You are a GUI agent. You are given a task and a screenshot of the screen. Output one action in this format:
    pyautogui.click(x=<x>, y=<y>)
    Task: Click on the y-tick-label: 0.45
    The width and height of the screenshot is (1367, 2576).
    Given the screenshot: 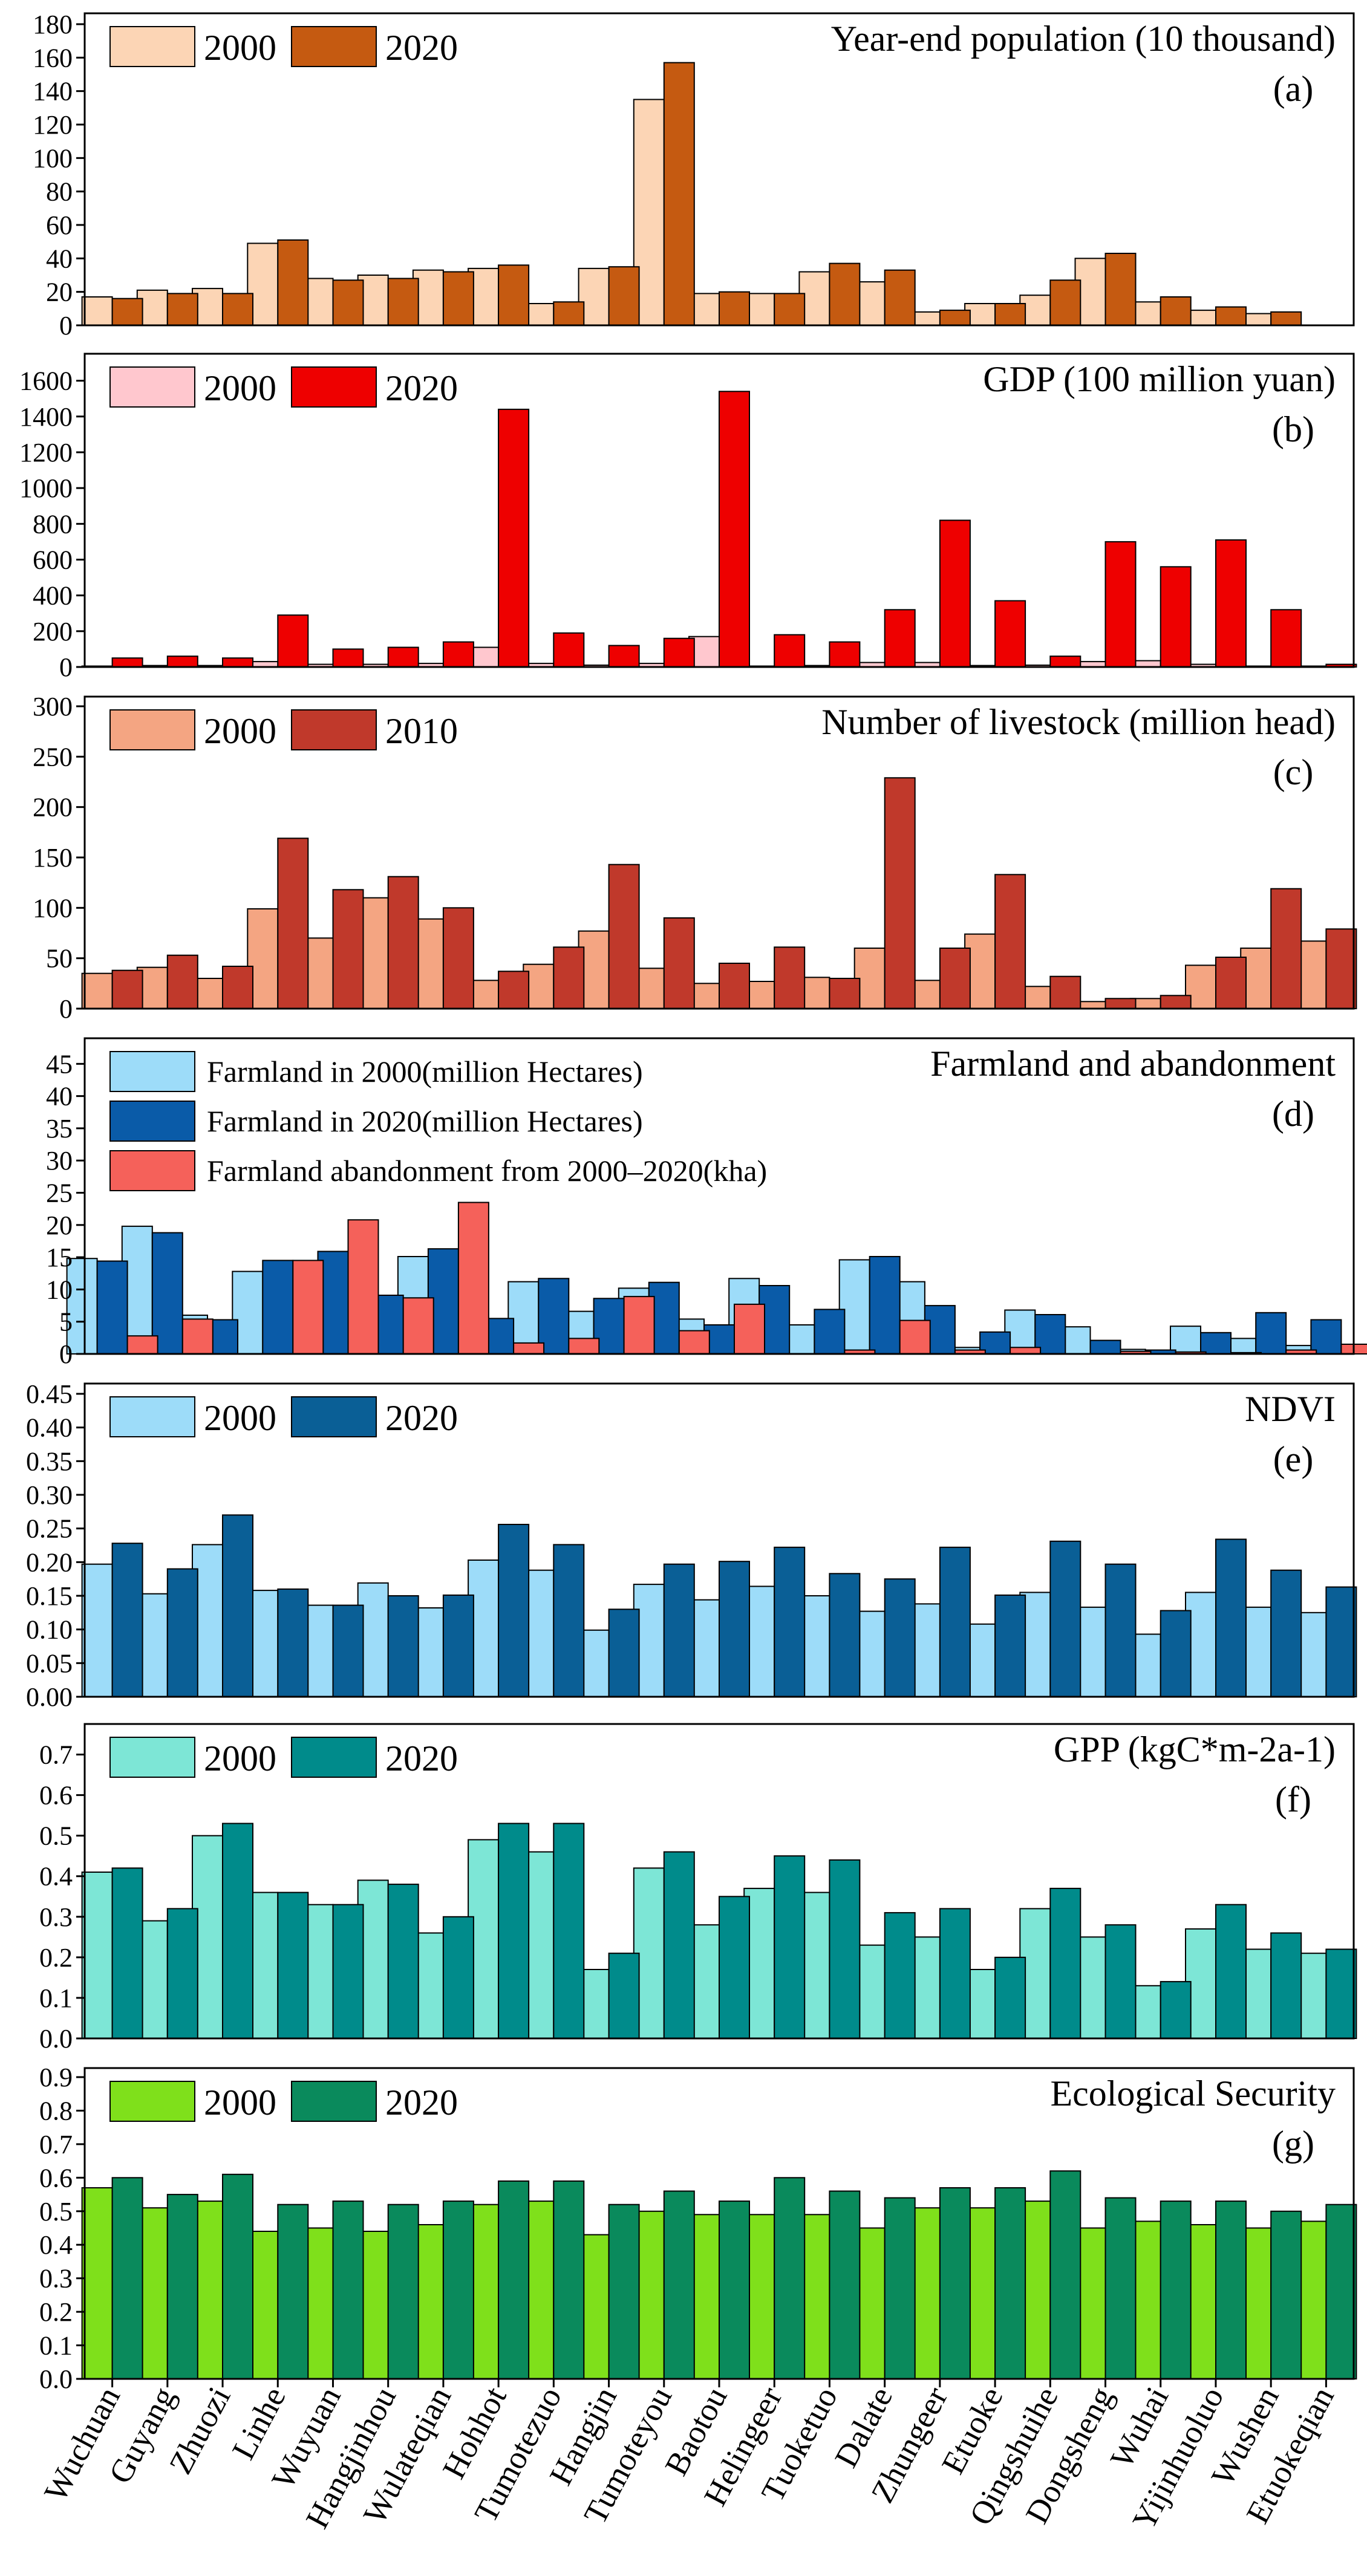 What is the action you would take?
    pyautogui.click(x=49, y=1394)
    